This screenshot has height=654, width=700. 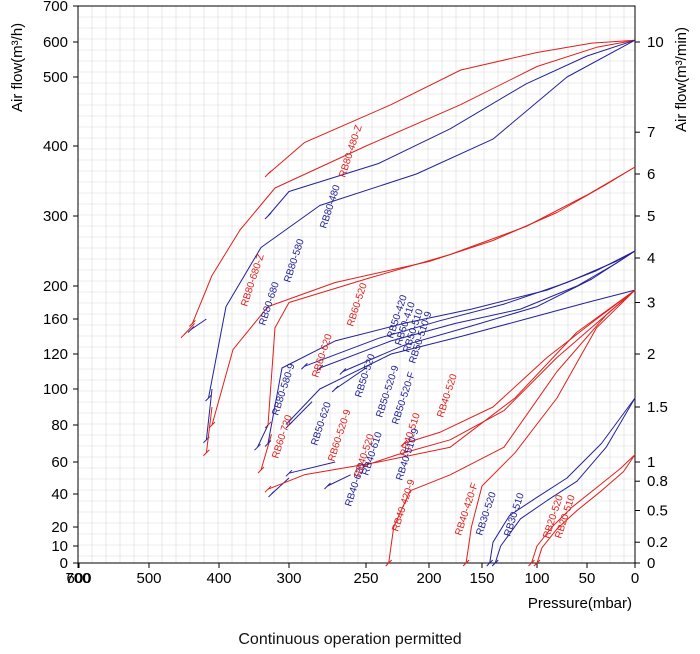 What do you see at coordinates (288, 578) in the screenshot?
I see `x-tick-label: 300` at bounding box center [288, 578].